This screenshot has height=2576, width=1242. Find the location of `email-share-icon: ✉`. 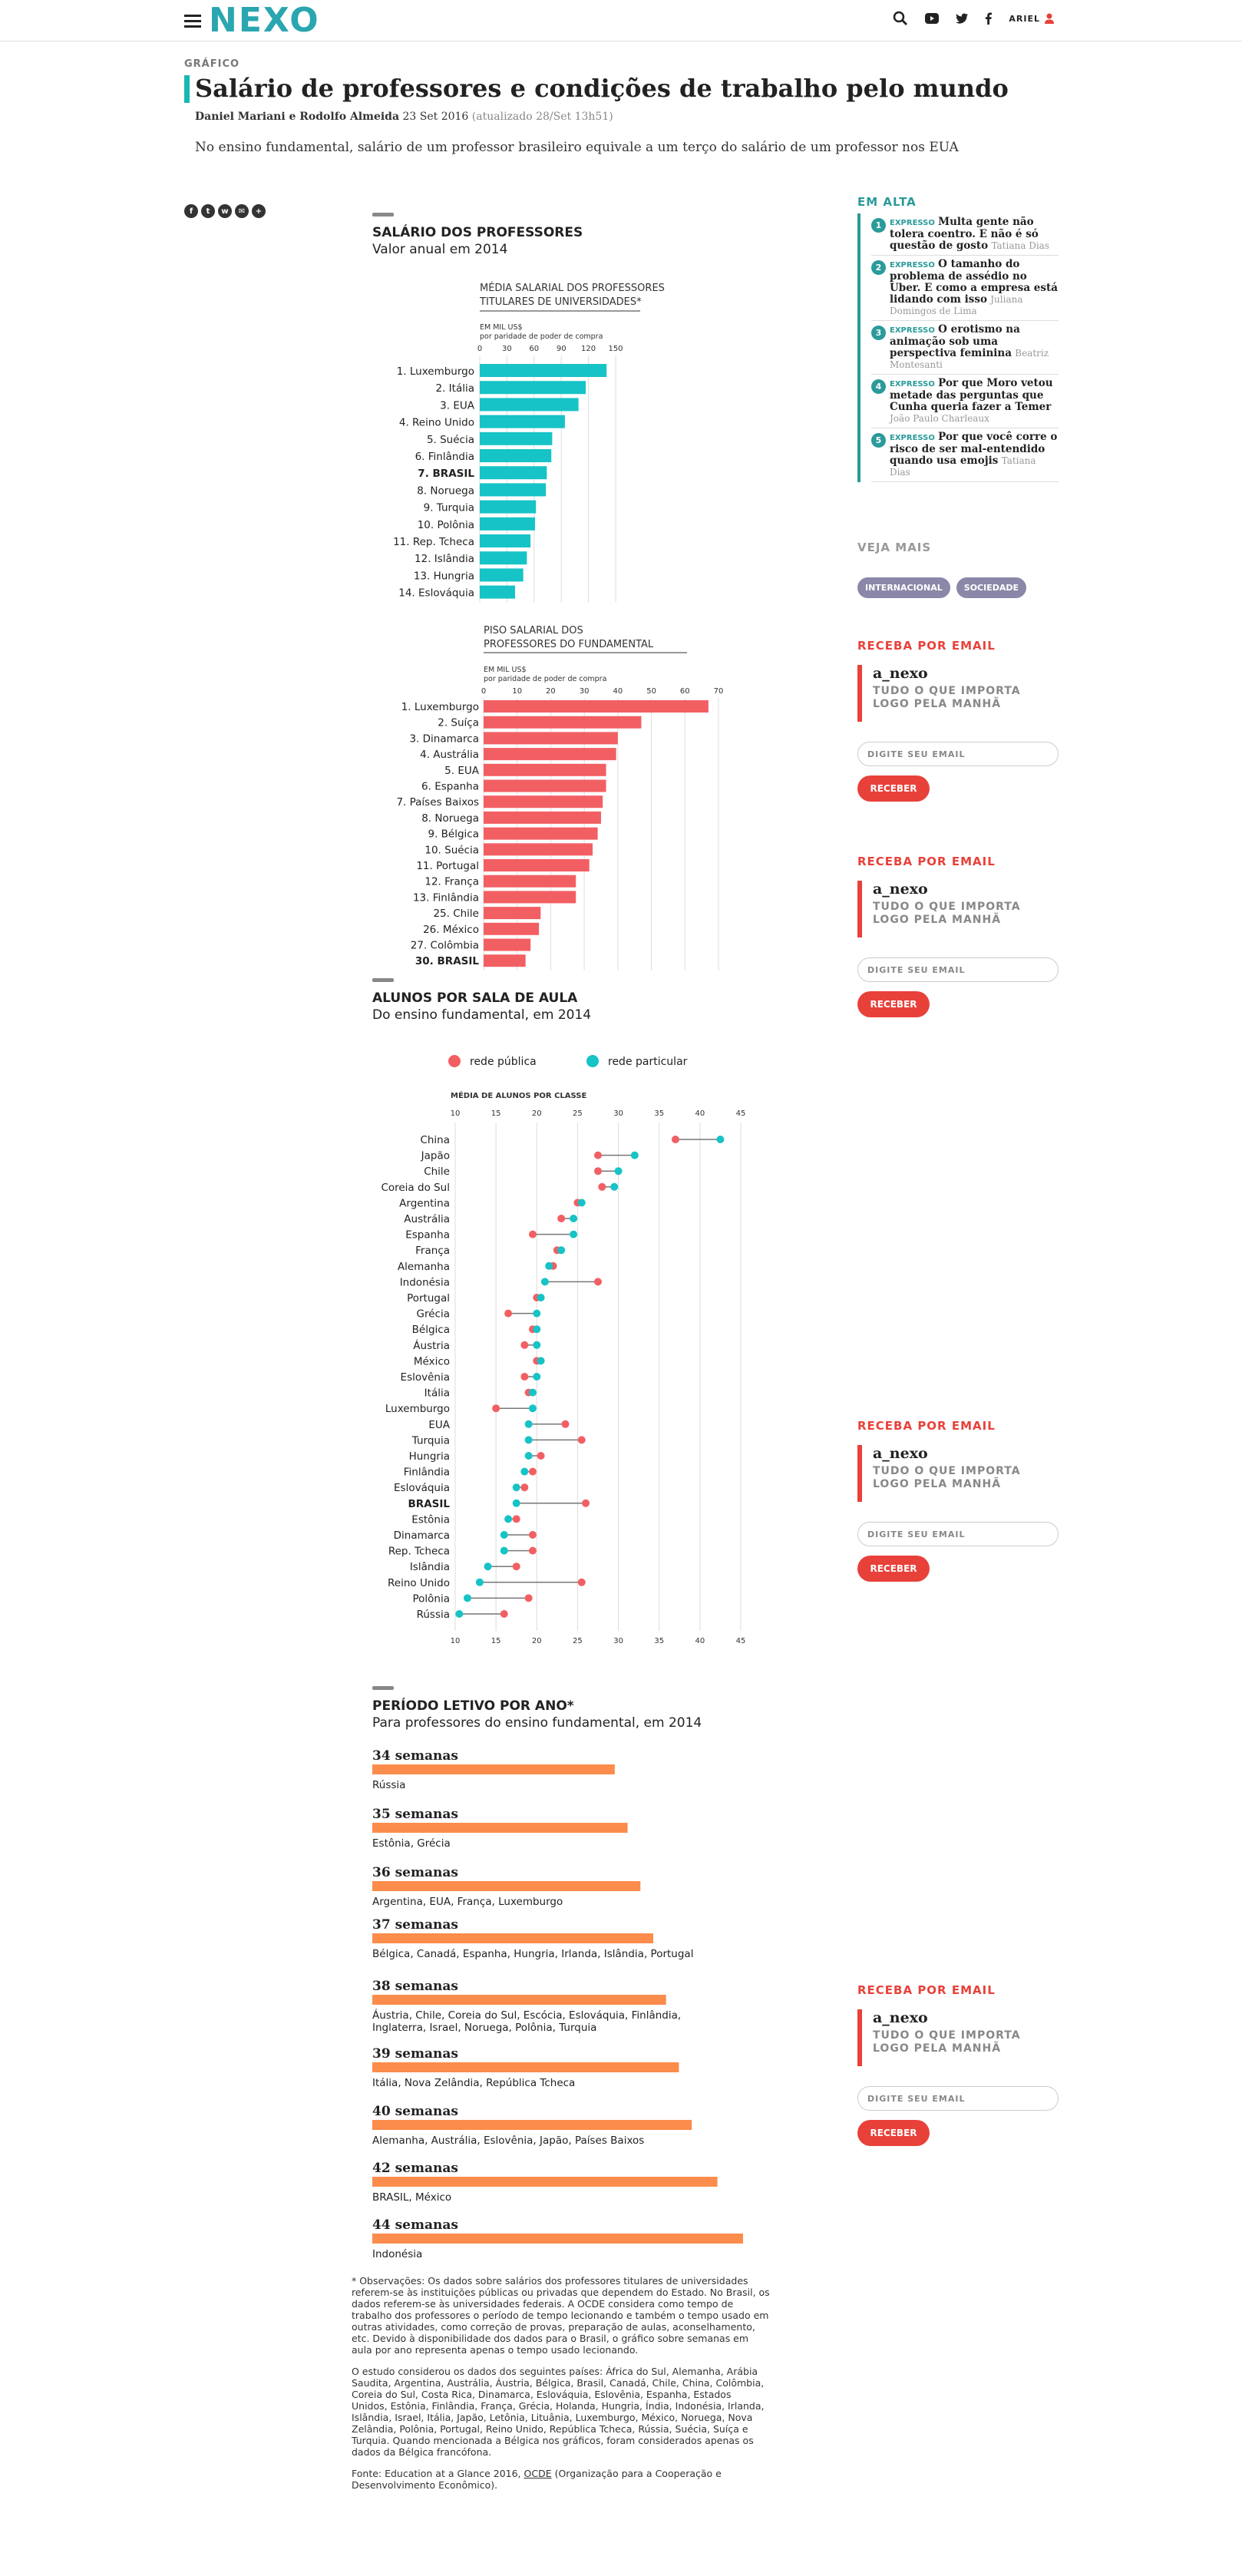

email-share-icon: ✉ is located at coordinates (242, 211).